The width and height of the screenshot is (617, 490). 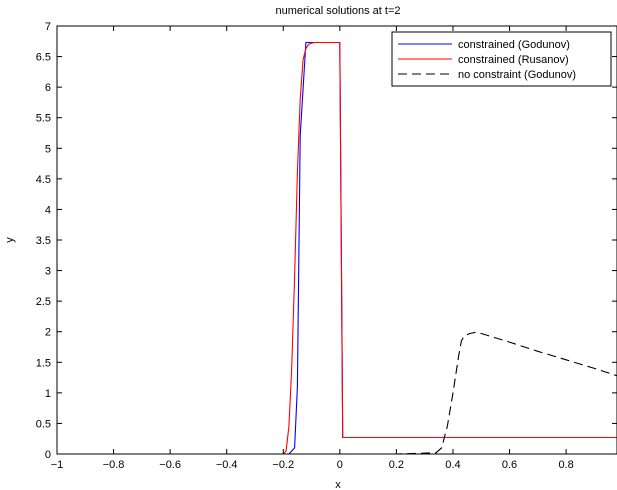 I want to click on x-tick-label: 0.4, so click(x=452, y=465).